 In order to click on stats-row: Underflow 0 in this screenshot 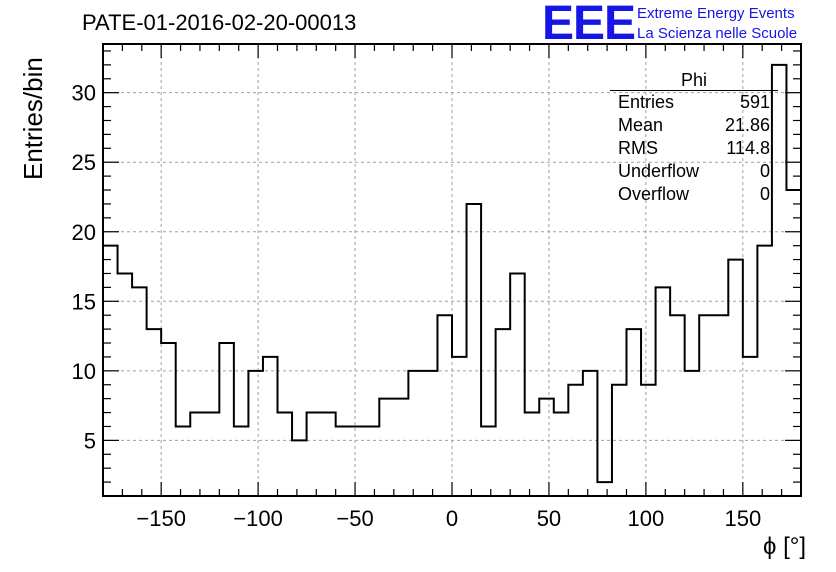, I will do `click(694, 171)`.